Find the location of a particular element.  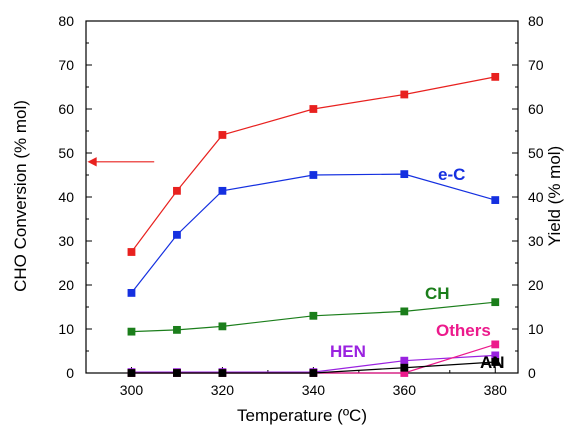

left-axis-tick-label: 30 is located at coordinates (66, 241).